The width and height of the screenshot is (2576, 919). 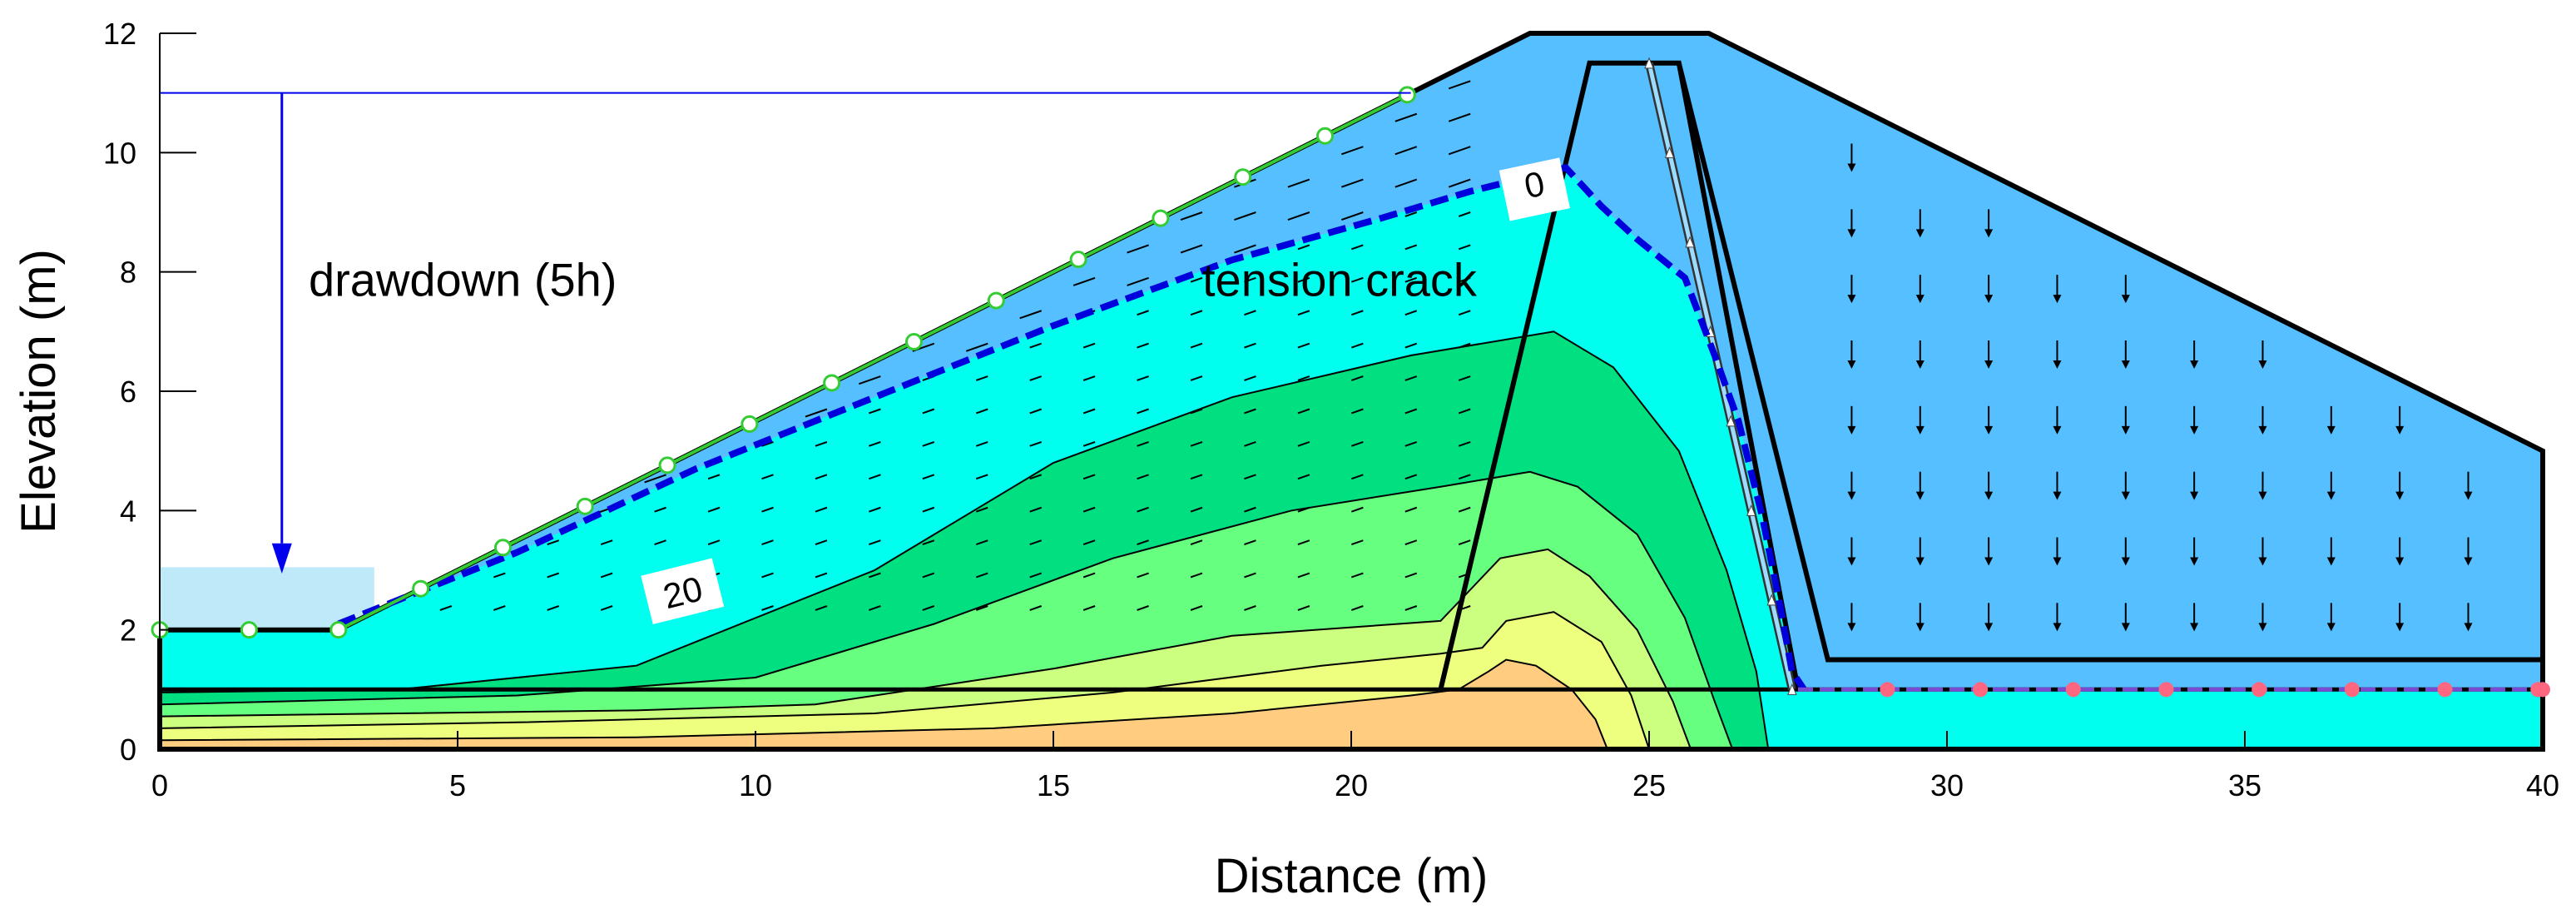 I want to click on tension-crack-annotation: tension crack, so click(x=1340, y=279).